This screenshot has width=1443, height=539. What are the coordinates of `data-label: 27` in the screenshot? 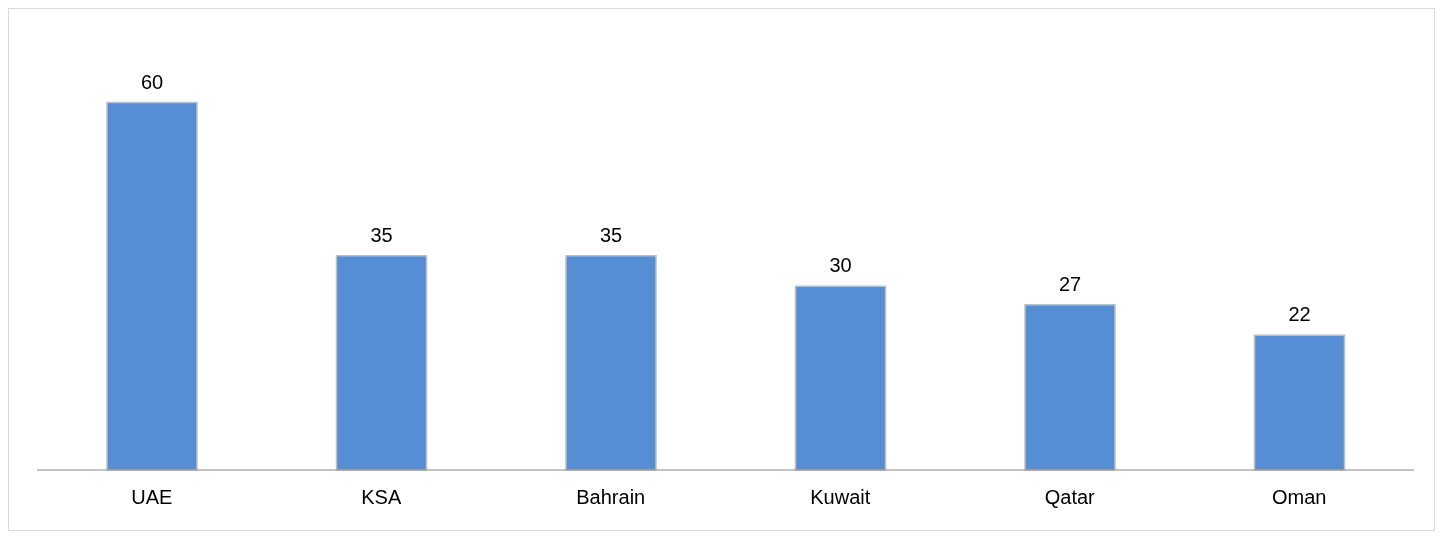 It's located at (1070, 283).